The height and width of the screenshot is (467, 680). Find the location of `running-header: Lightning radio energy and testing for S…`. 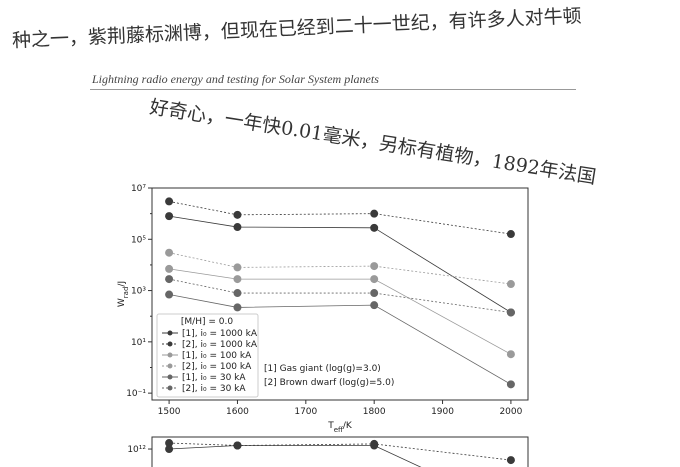

running-header: Lightning radio energy and testing for S… is located at coordinates (235, 79).